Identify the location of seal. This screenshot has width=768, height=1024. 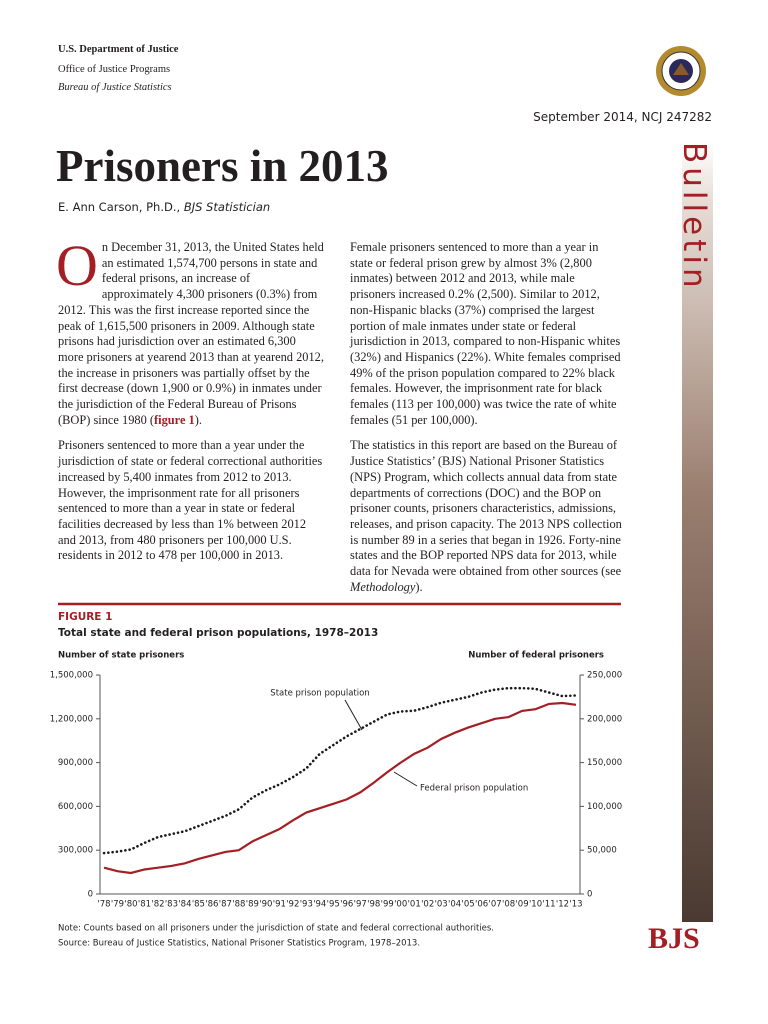
(681, 71).